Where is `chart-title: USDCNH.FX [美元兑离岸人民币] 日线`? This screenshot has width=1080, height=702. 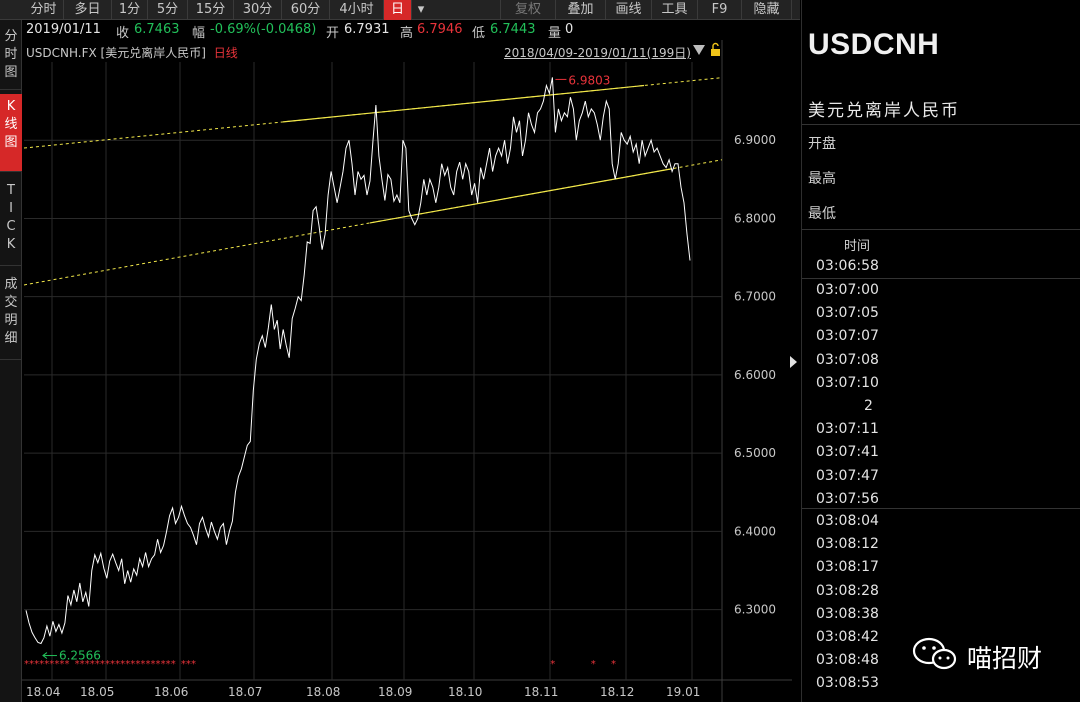
chart-title: USDCNH.FX [美元兑离岸人民币] 日线 is located at coordinates (132, 52).